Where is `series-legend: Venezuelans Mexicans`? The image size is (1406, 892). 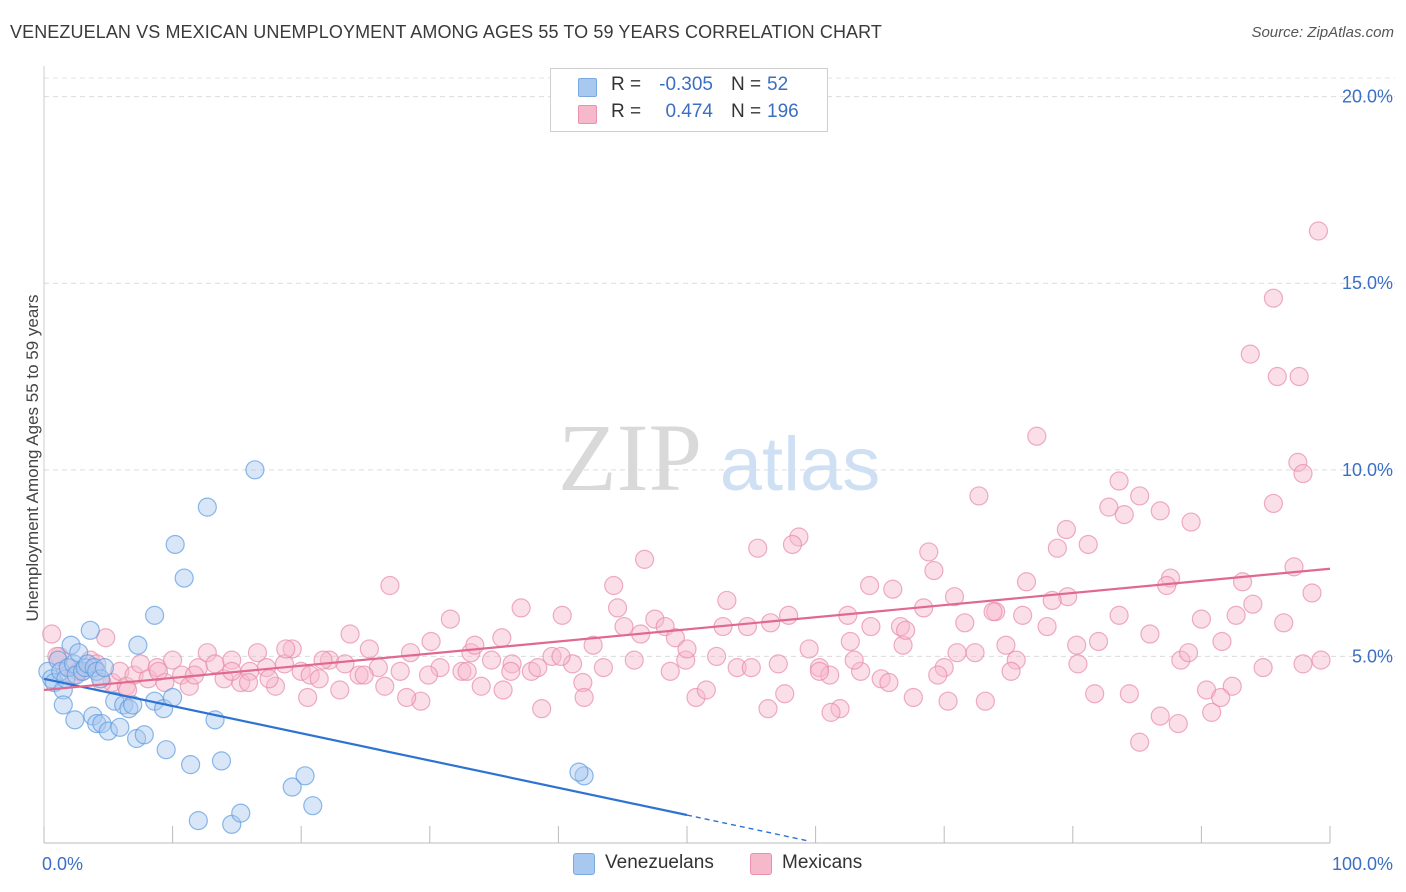 series-legend: Venezuelans Mexicans is located at coordinates (703, 865).